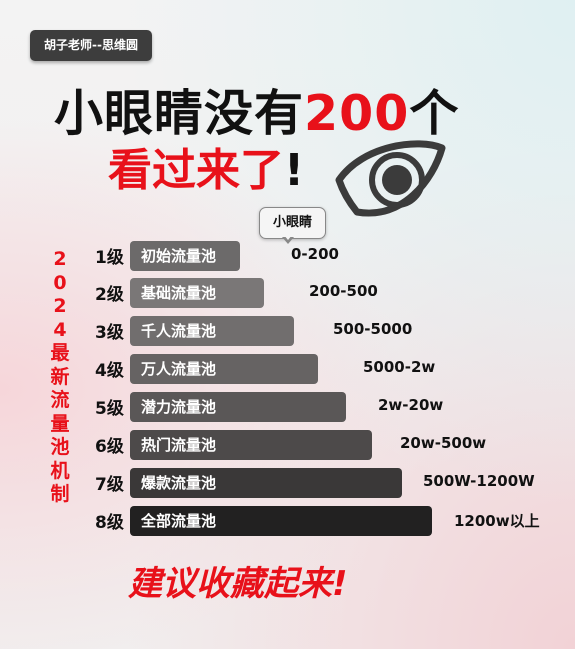  What do you see at coordinates (224, 369) in the screenshot?
I see `pool-bar: 万人流量池` at bounding box center [224, 369].